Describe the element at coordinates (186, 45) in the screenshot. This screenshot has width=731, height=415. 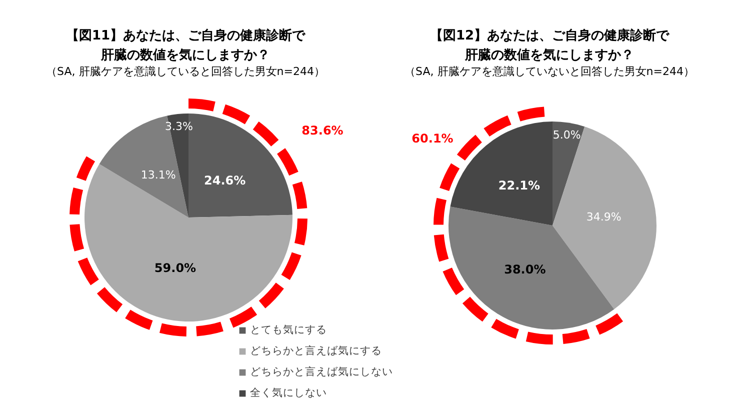
I see `chart-title: 【図11】あなたは、ご自身の健康診断で肝臓の数値を気にしますか？` at that location.